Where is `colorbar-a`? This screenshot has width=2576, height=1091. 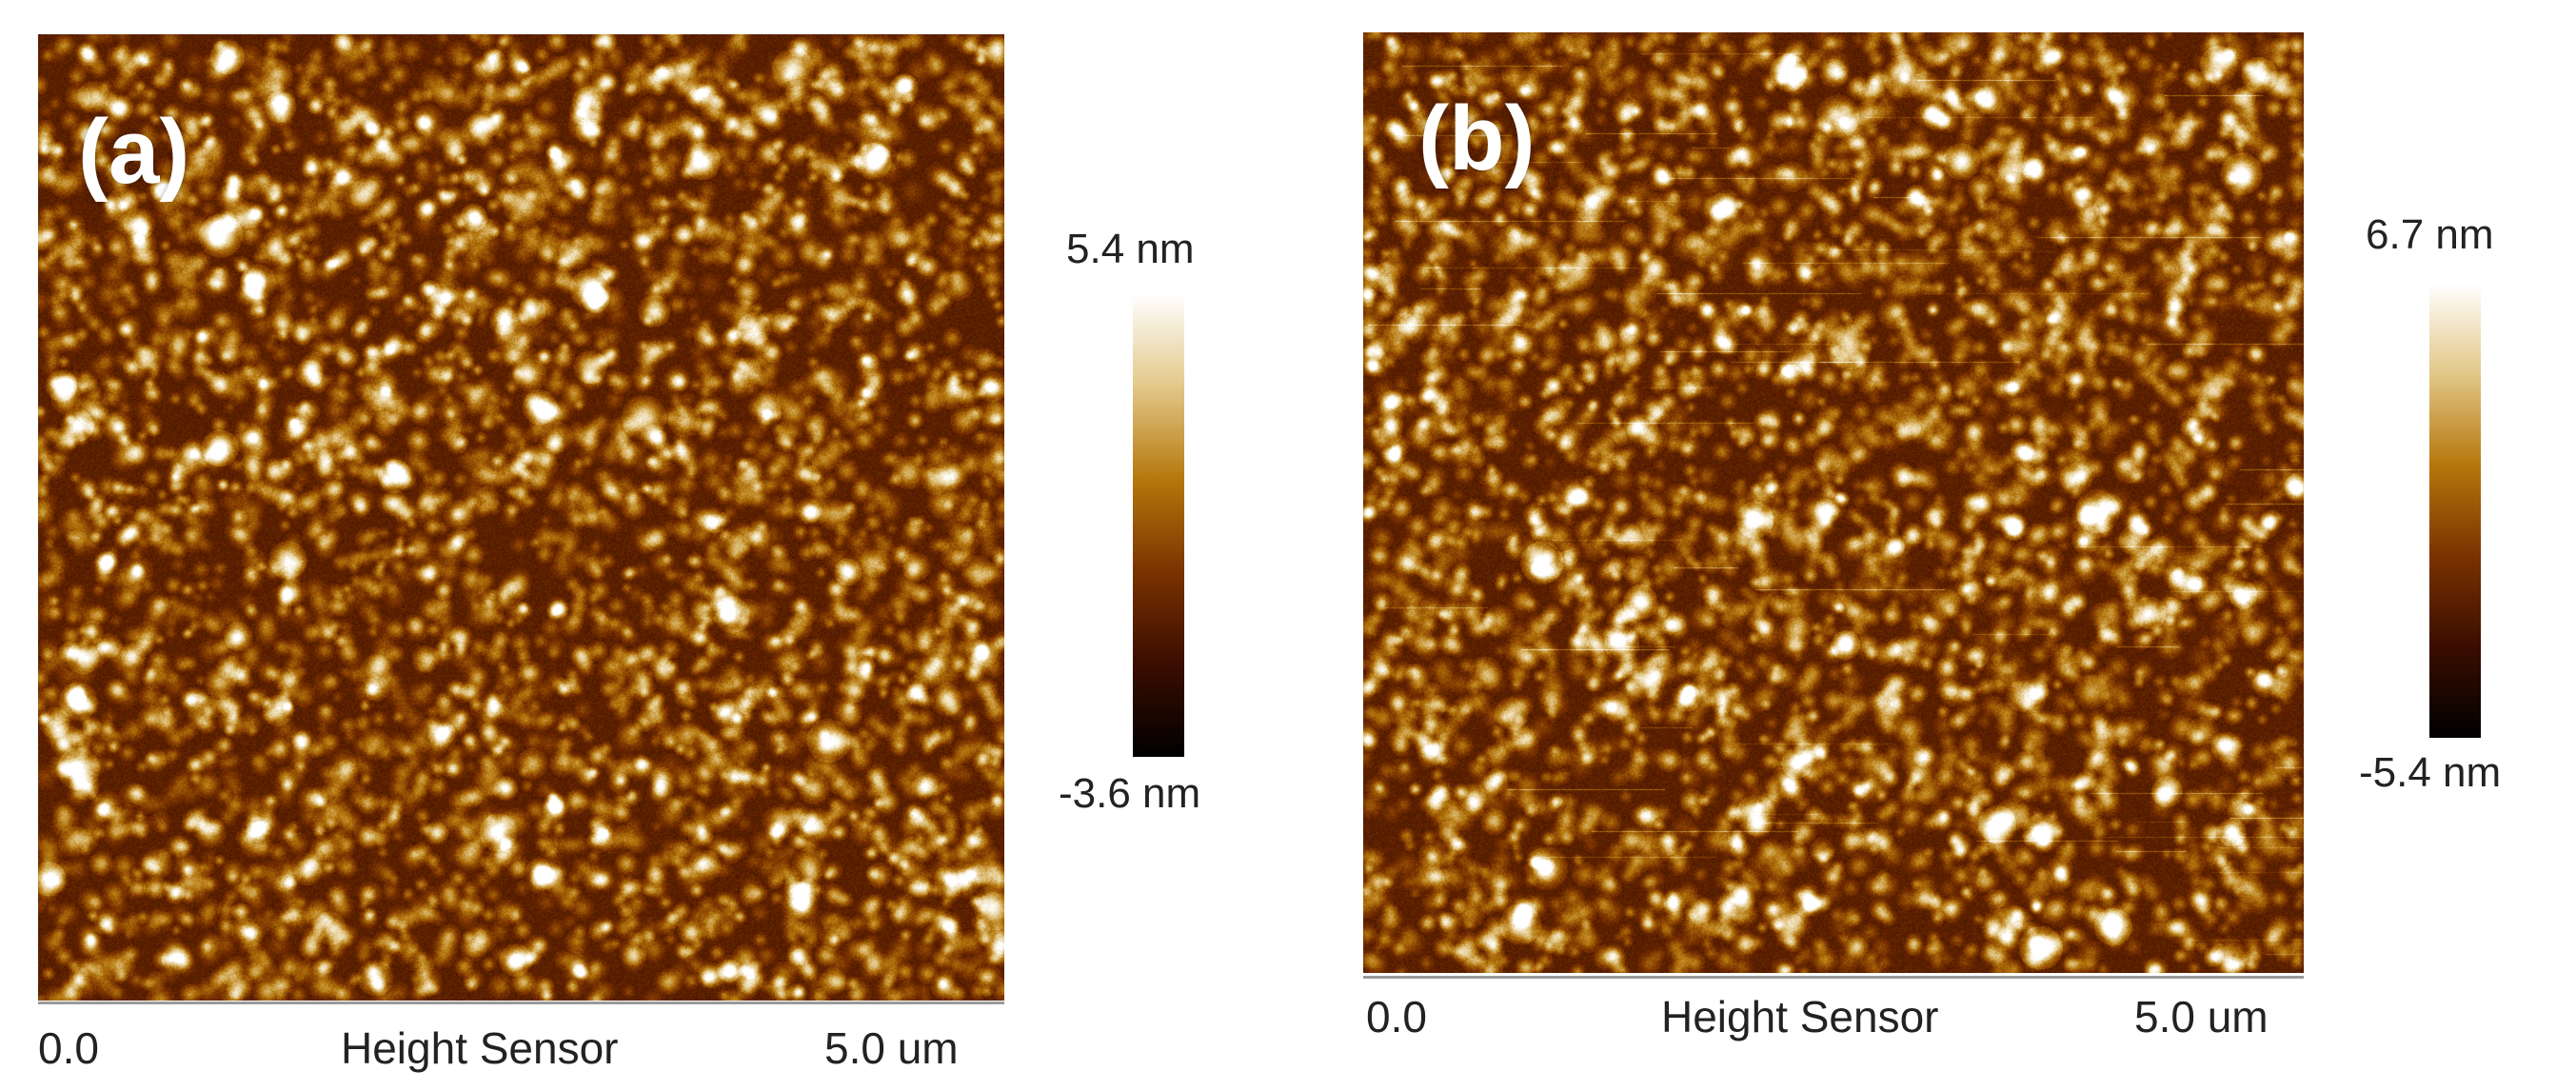 colorbar-a is located at coordinates (1158, 526).